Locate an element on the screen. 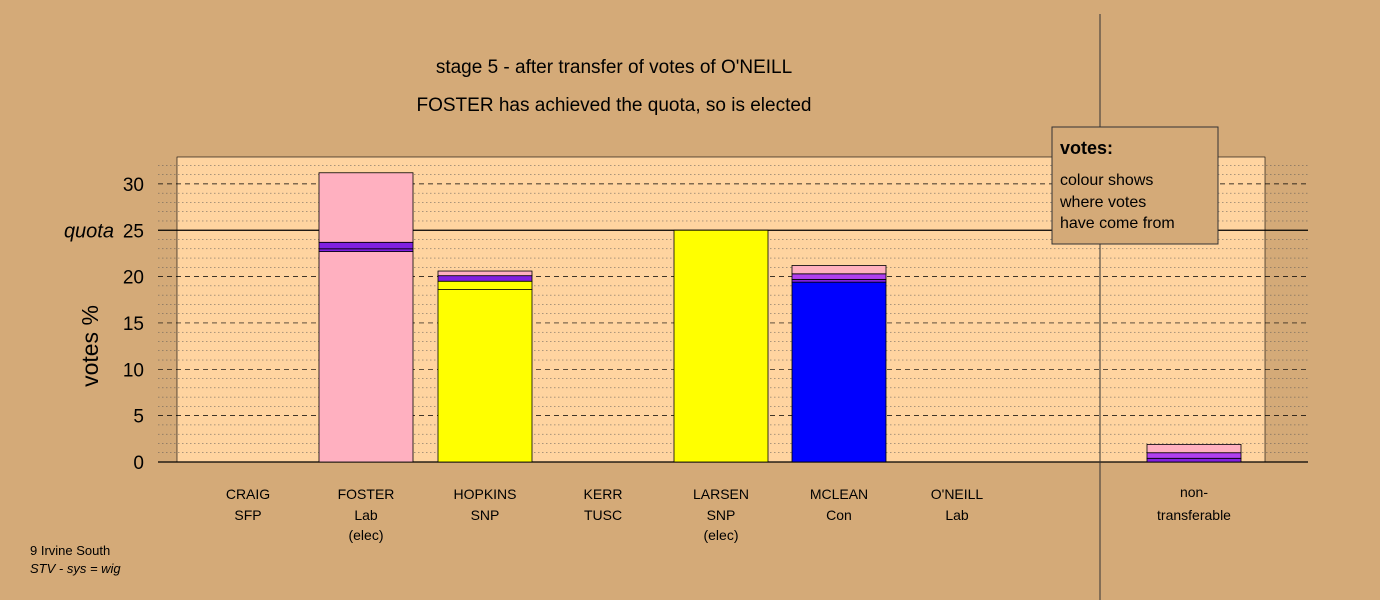 This screenshot has height=600, width=1380. legend-title: votes: is located at coordinates (1086, 148).